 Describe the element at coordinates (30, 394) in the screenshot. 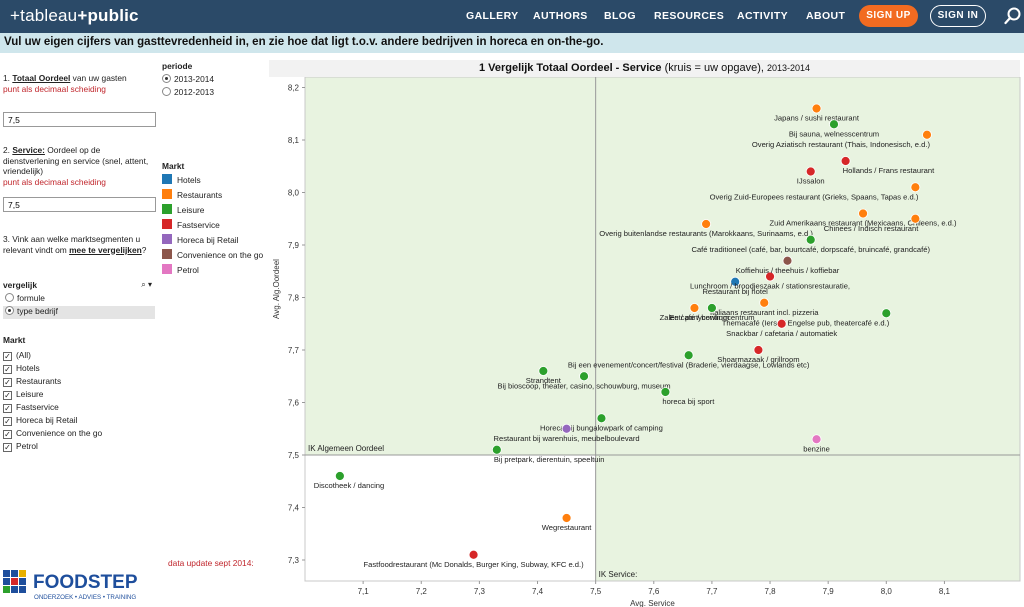

I see `markt-checkbox-label: Leisure` at that location.